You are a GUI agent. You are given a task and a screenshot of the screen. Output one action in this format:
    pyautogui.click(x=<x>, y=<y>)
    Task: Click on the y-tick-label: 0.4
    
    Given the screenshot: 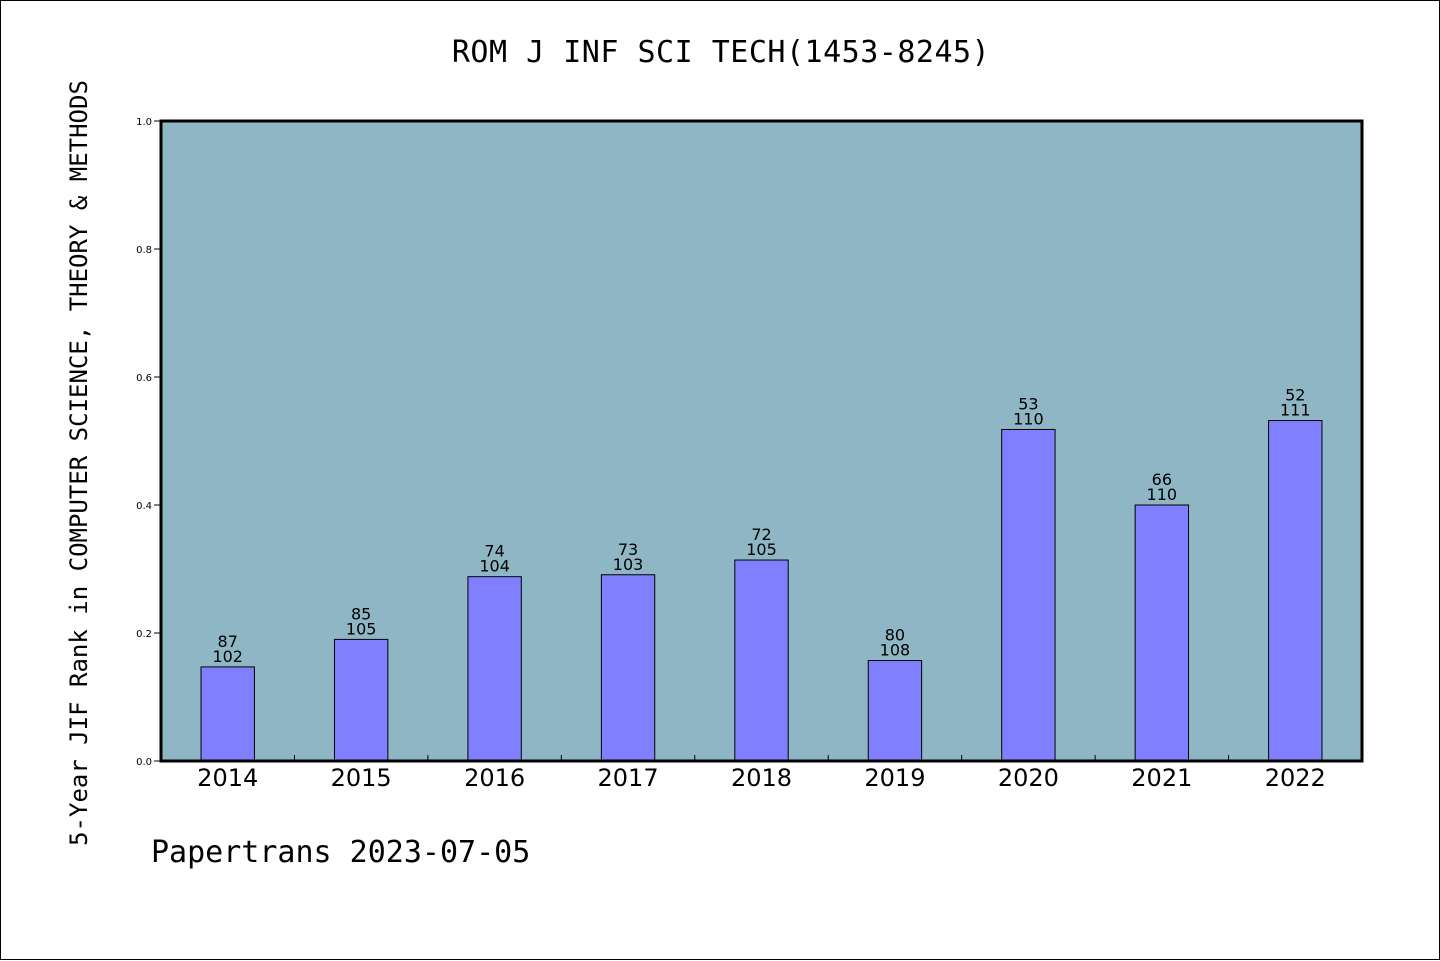 What is the action you would take?
    pyautogui.click(x=144, y=506)
    